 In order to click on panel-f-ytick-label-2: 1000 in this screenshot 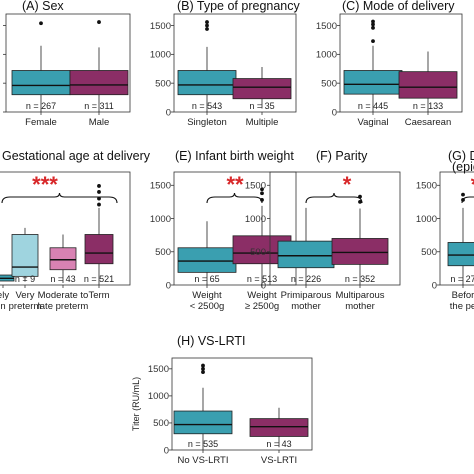, I will do `click(255, 219)`.